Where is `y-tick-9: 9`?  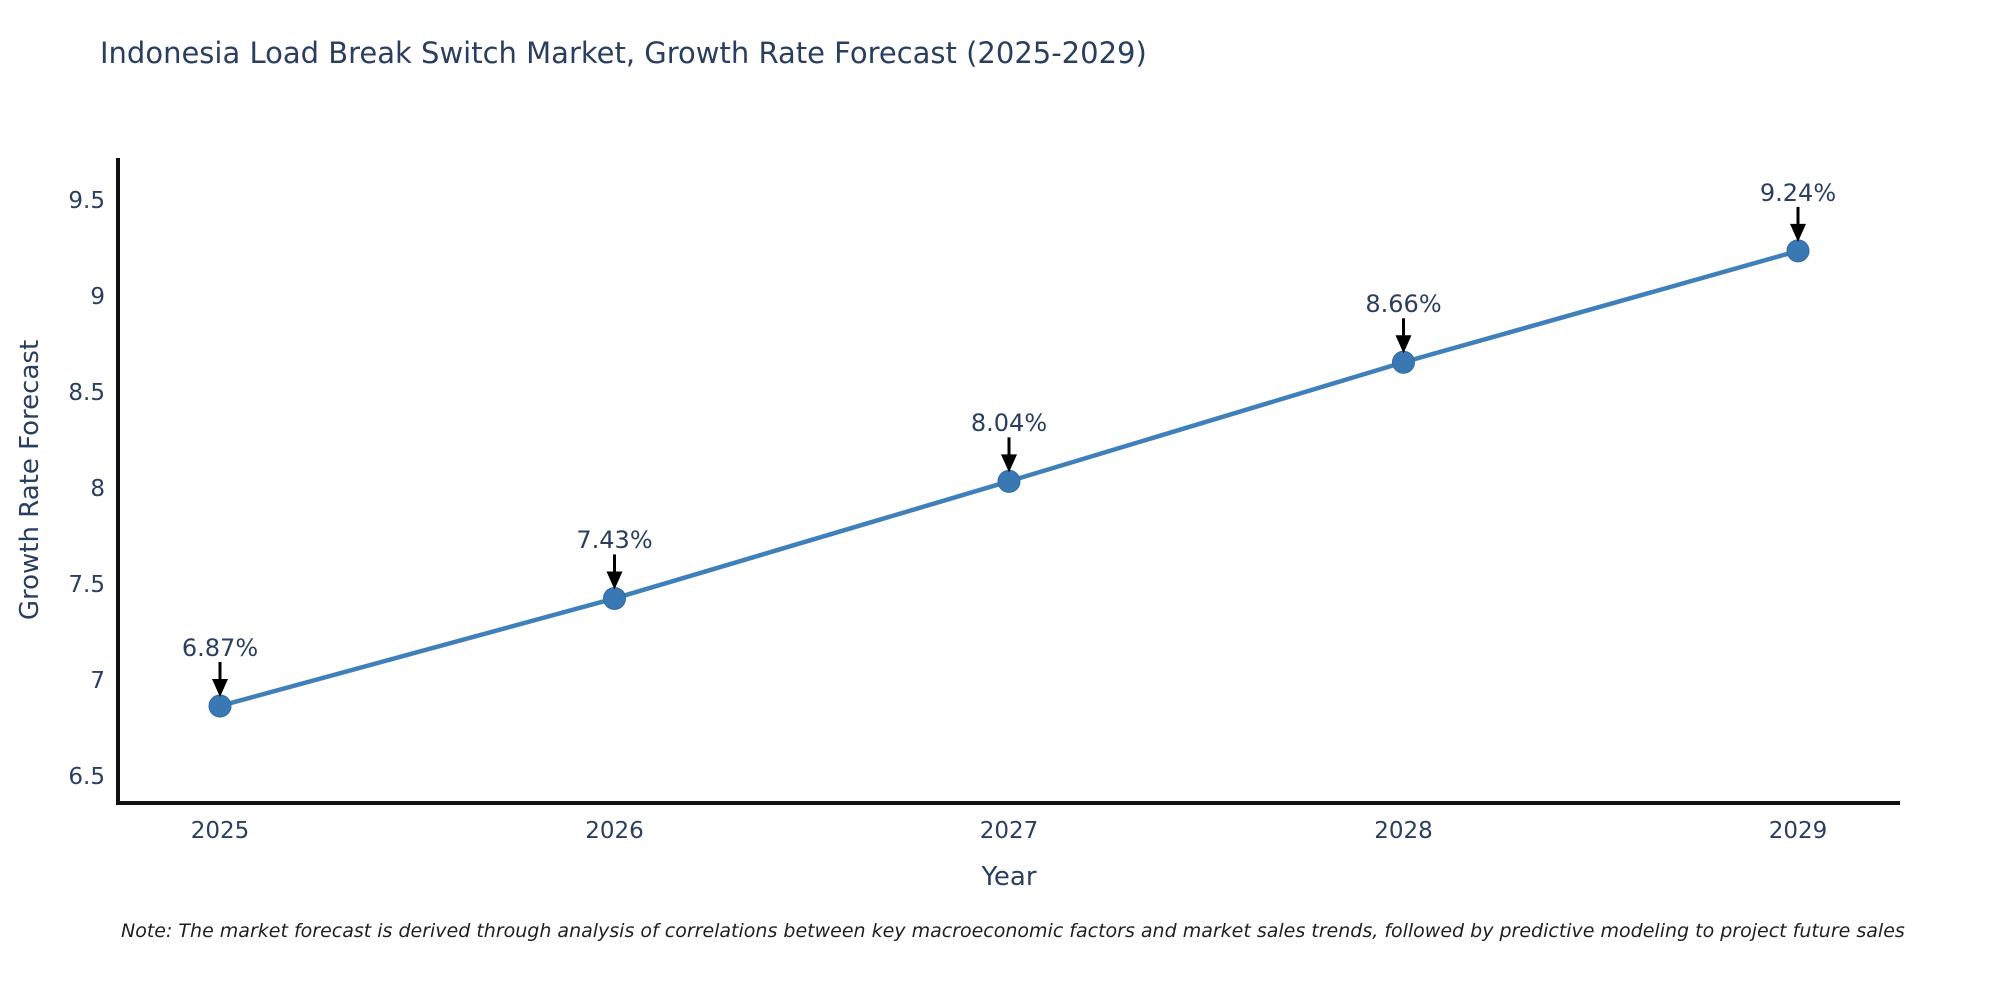
y-tick-9: 9 is located at coordinates (97, 297).